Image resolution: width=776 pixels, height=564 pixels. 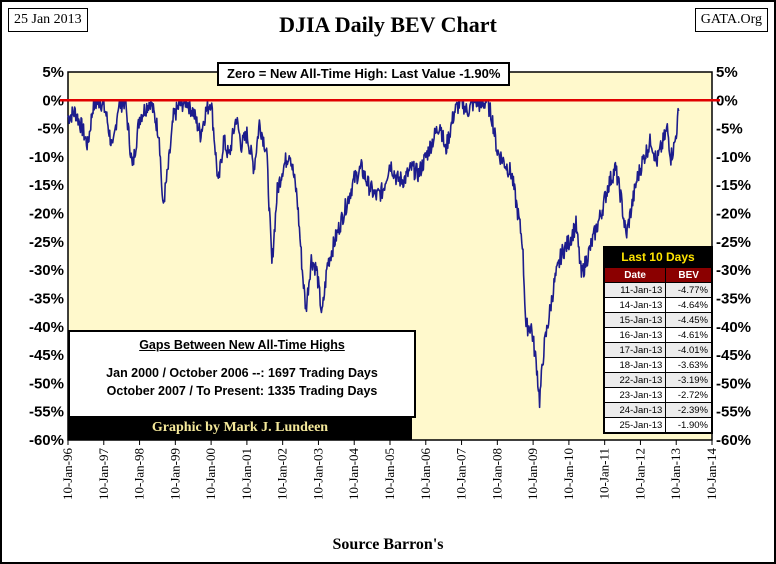 I want to click on date-label: 25 Jan 2013, so click(x=48, y=20).